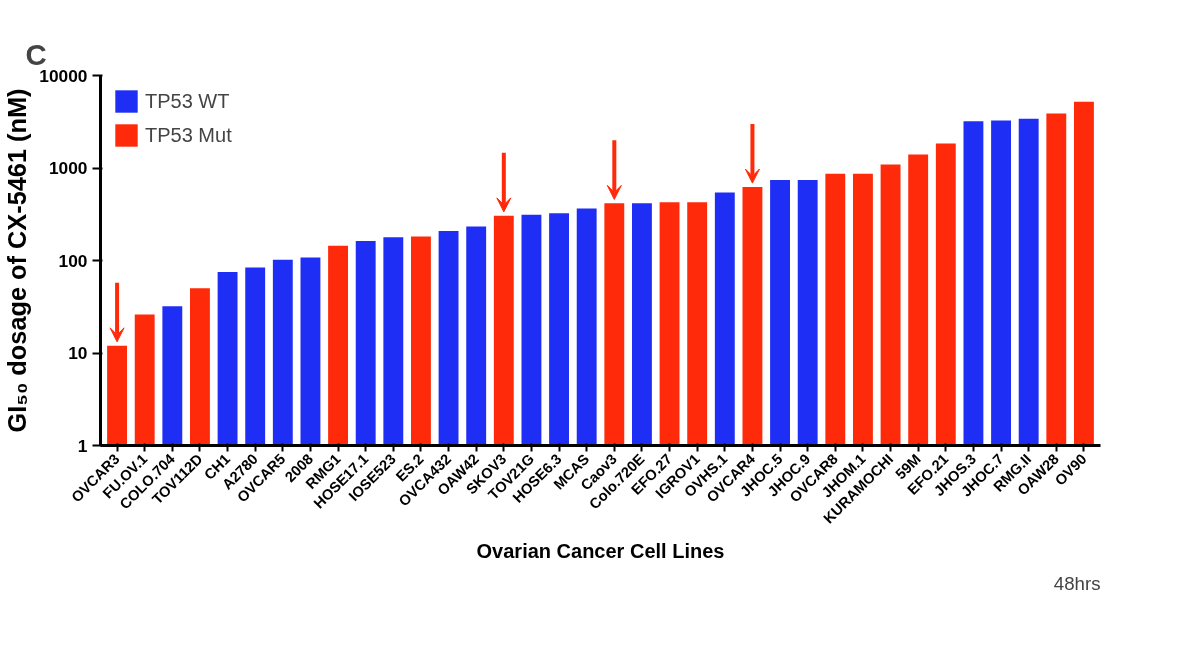  What do you see at coordinates (187, 101) in the screenshot?
I see `legend-label: TP53 WT` at bounding box center [187, 101].